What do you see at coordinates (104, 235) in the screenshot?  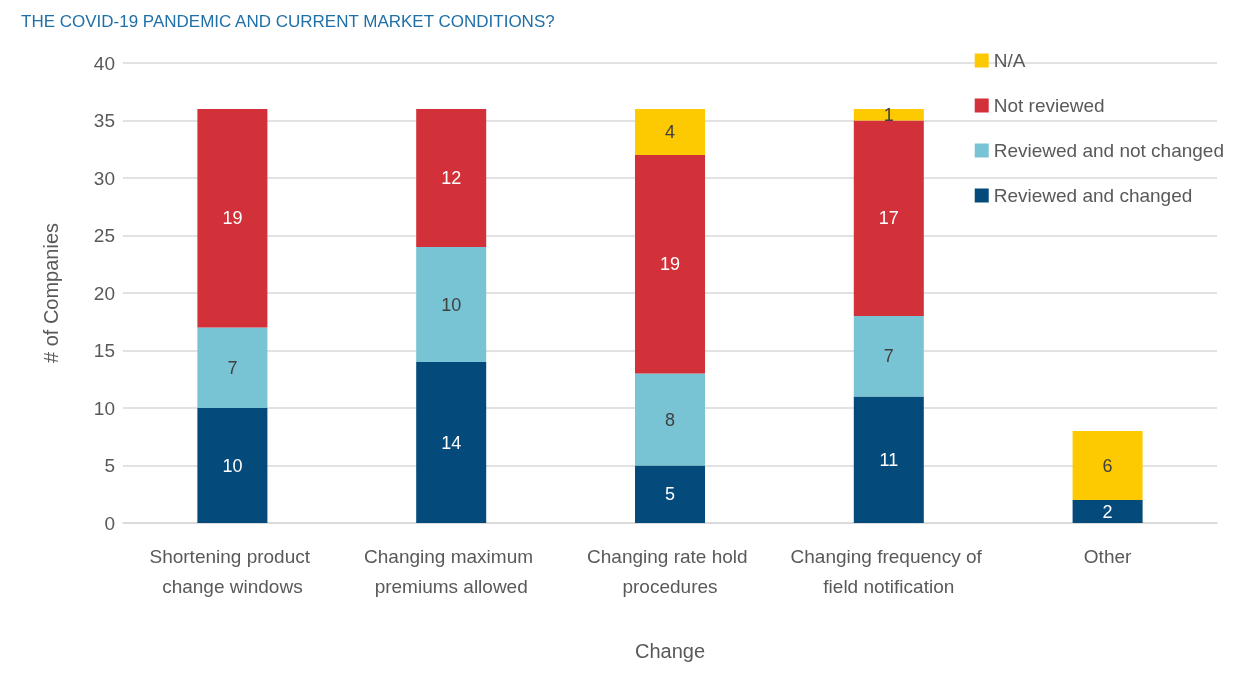 I see `y-tick-label: 25` at bounding box center [104, 235].